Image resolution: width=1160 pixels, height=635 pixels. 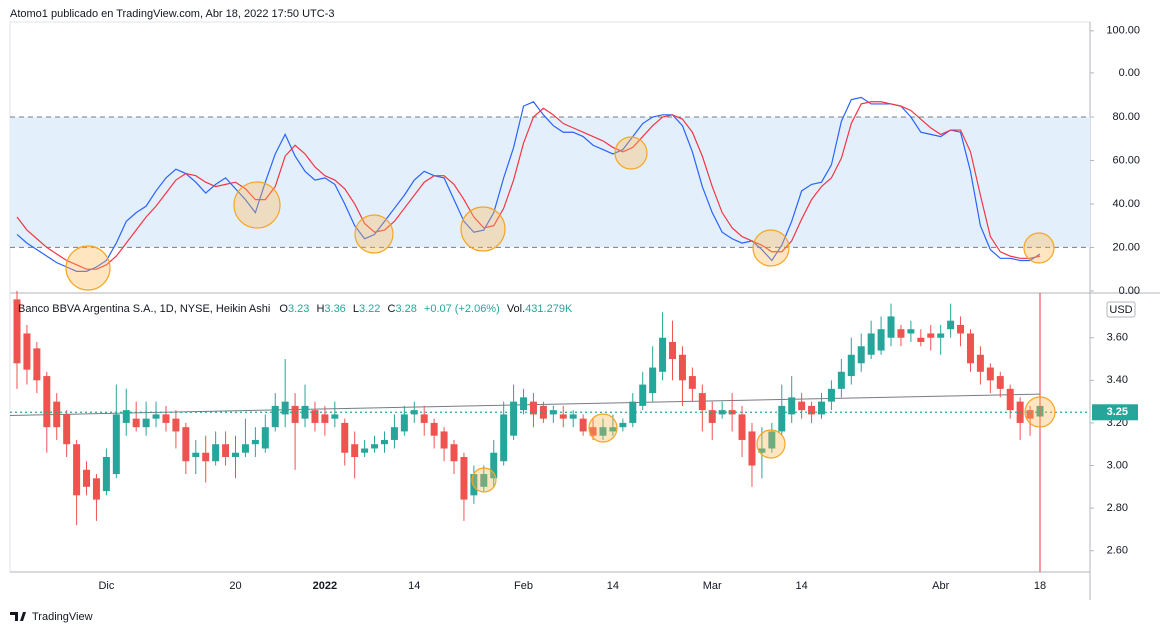 I want to click on legend-key: H, so click(x=320, y=309).